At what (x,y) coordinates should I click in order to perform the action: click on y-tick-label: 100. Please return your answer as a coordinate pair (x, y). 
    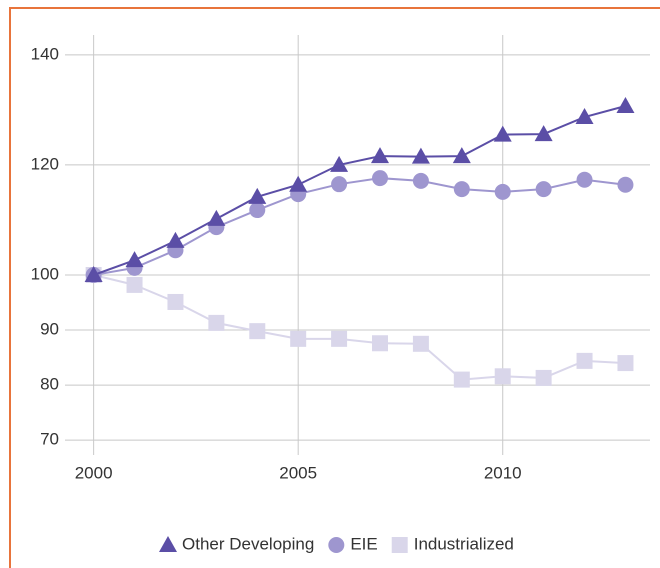
    Looking at the image, I should click on (45, 273).